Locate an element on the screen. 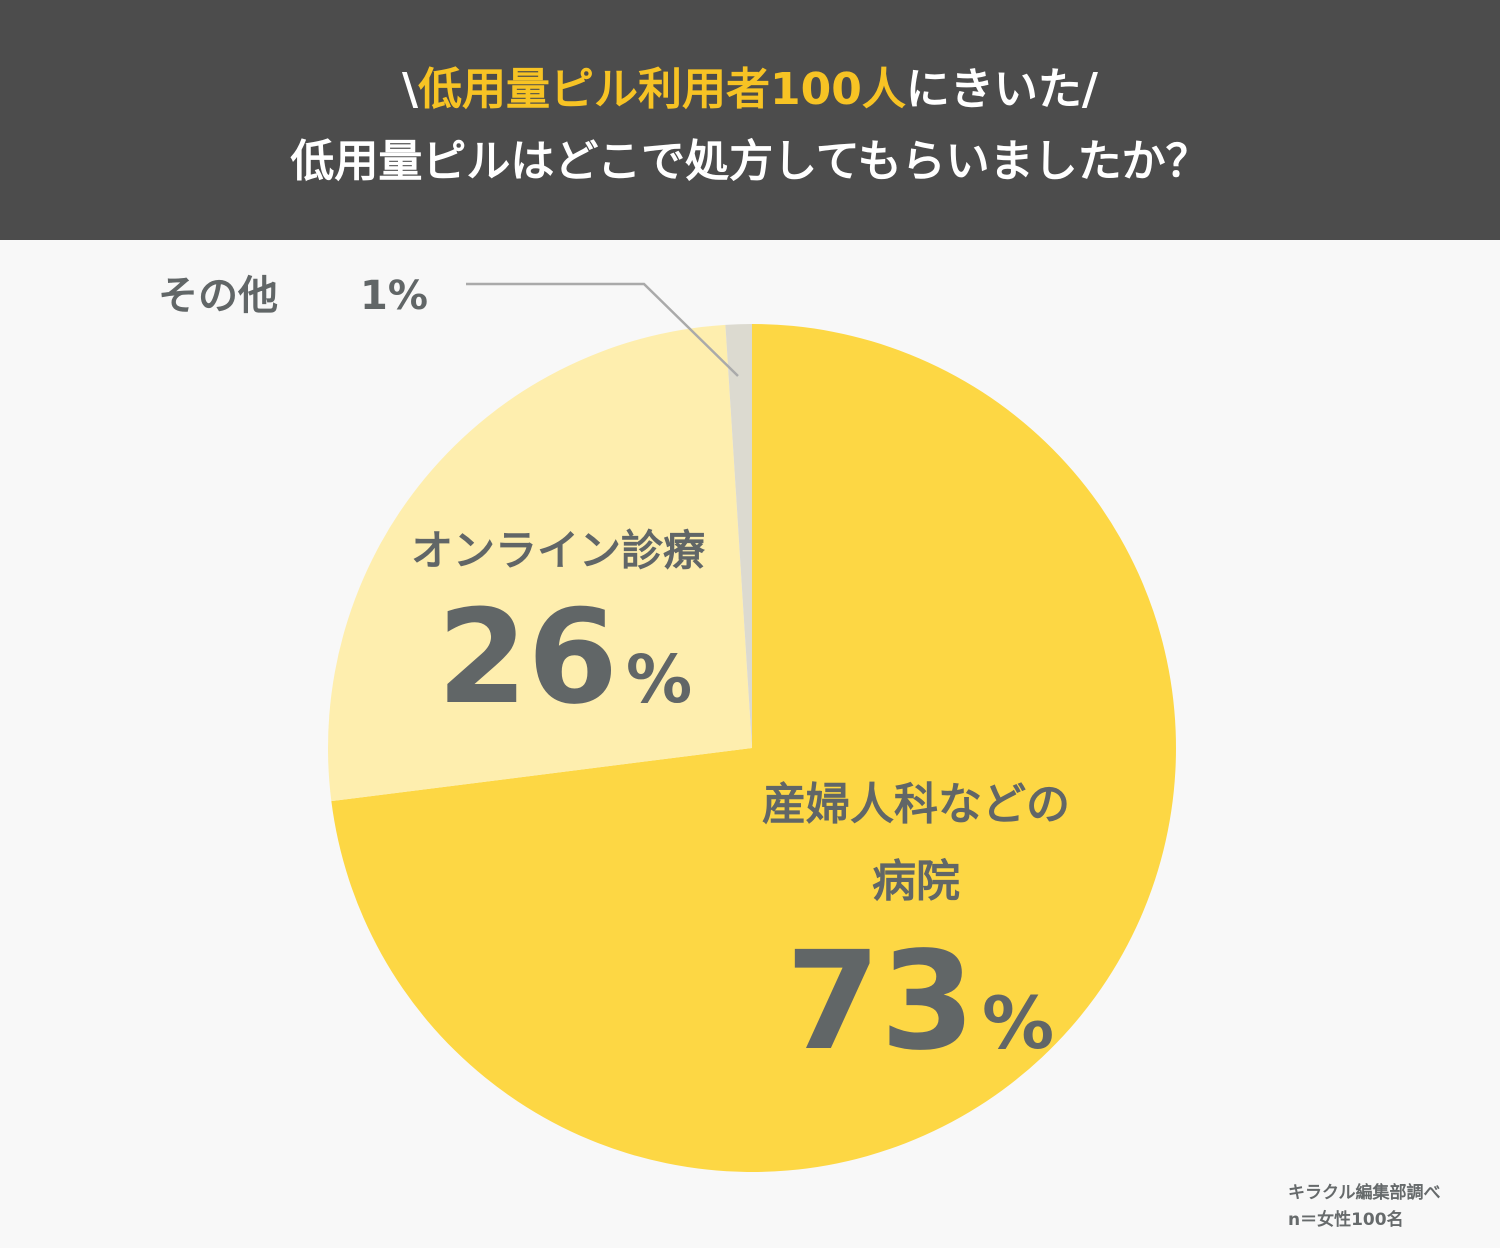 The height and width of the screenshot is (1248, 1500). title: \低用量ピル利用者100人にきいた/ is located at coordinates (750, 90).